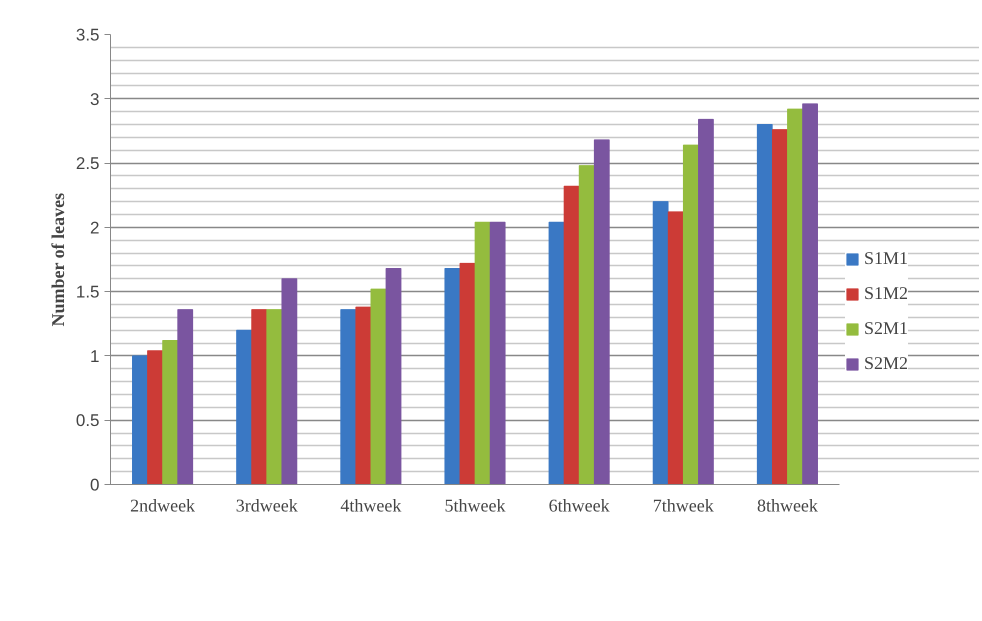 The width and height of the screenshot is (982, 621). I want to click on y-tick-label: 3, so click(95, 99).